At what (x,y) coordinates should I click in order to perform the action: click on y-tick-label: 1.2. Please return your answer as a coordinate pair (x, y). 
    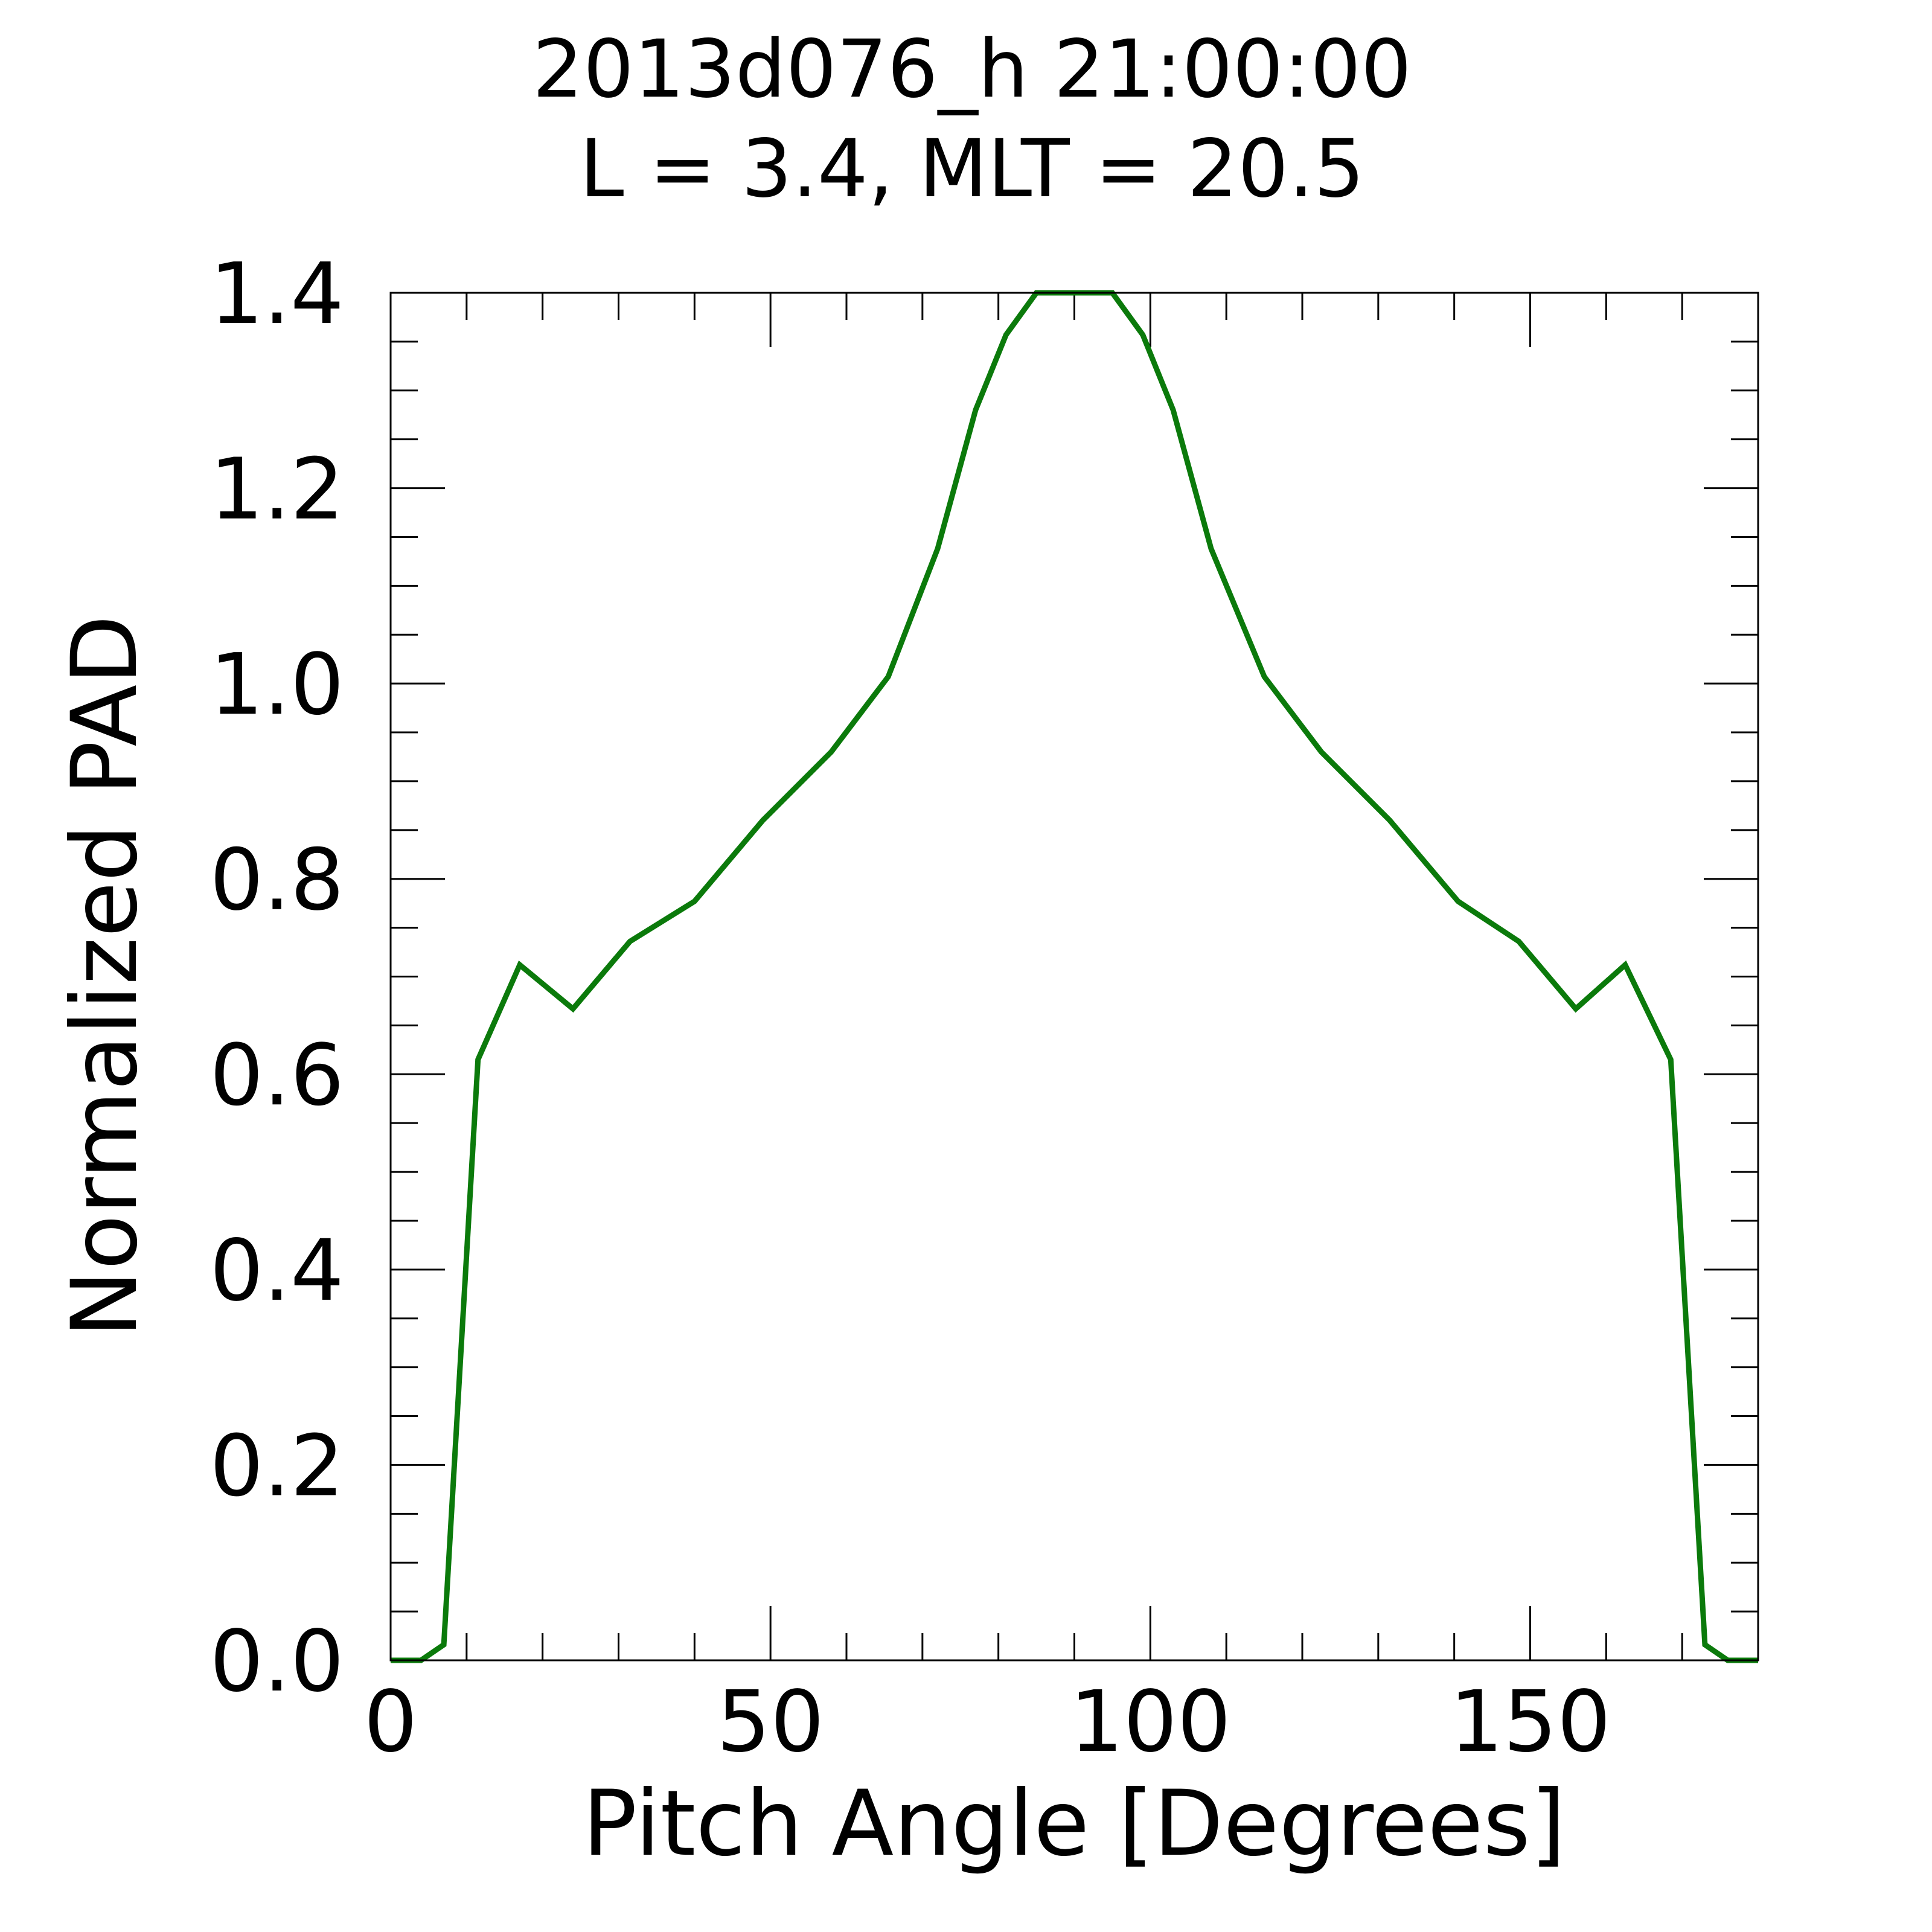
    Looking at the image, I should click on (277, 490).